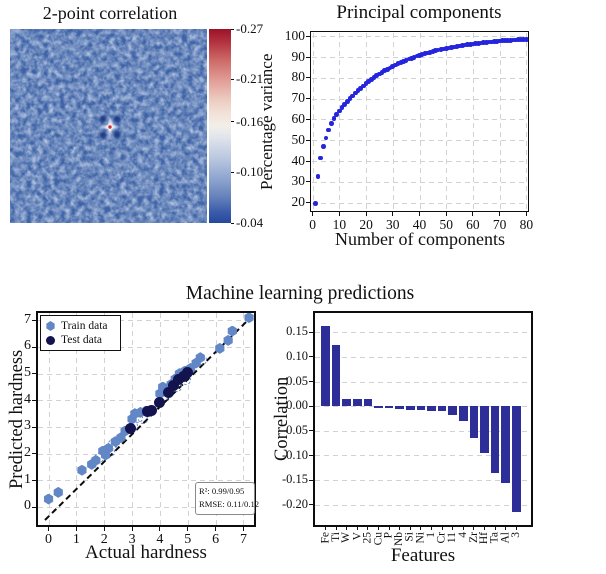  I want to click on tick-label: 80, so click(526, 224).